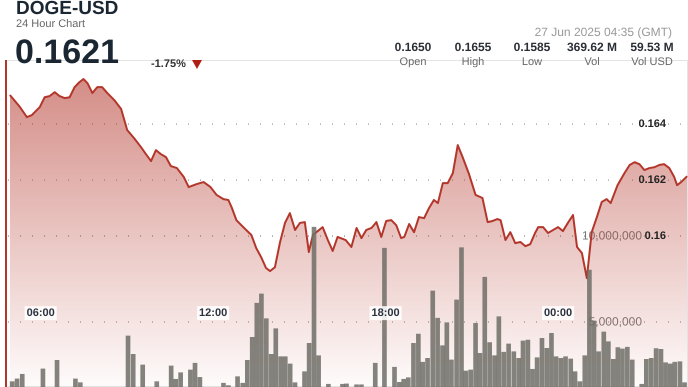 The width and height of the screenshot is (688, 387). I want to click on x-tick-label: 18:00, so click(386, 313).